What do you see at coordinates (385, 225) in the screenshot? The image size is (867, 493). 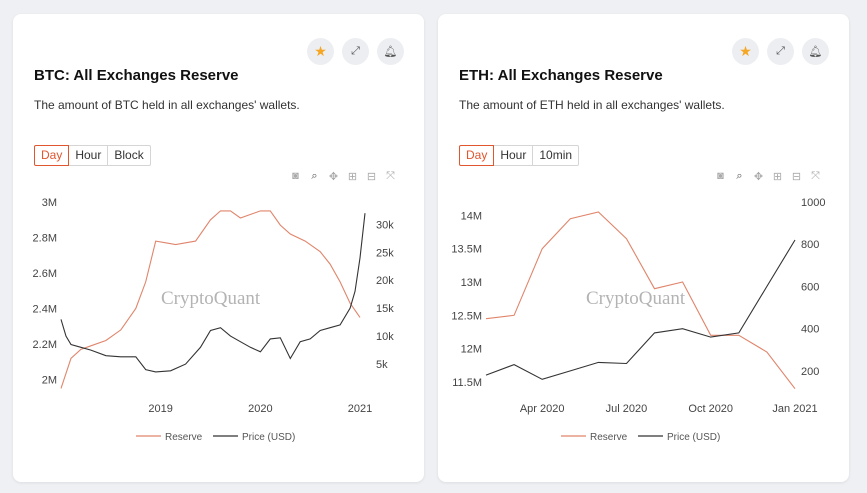 I see `y-right-tick-label: 30k` at bounding box center [385, 225].